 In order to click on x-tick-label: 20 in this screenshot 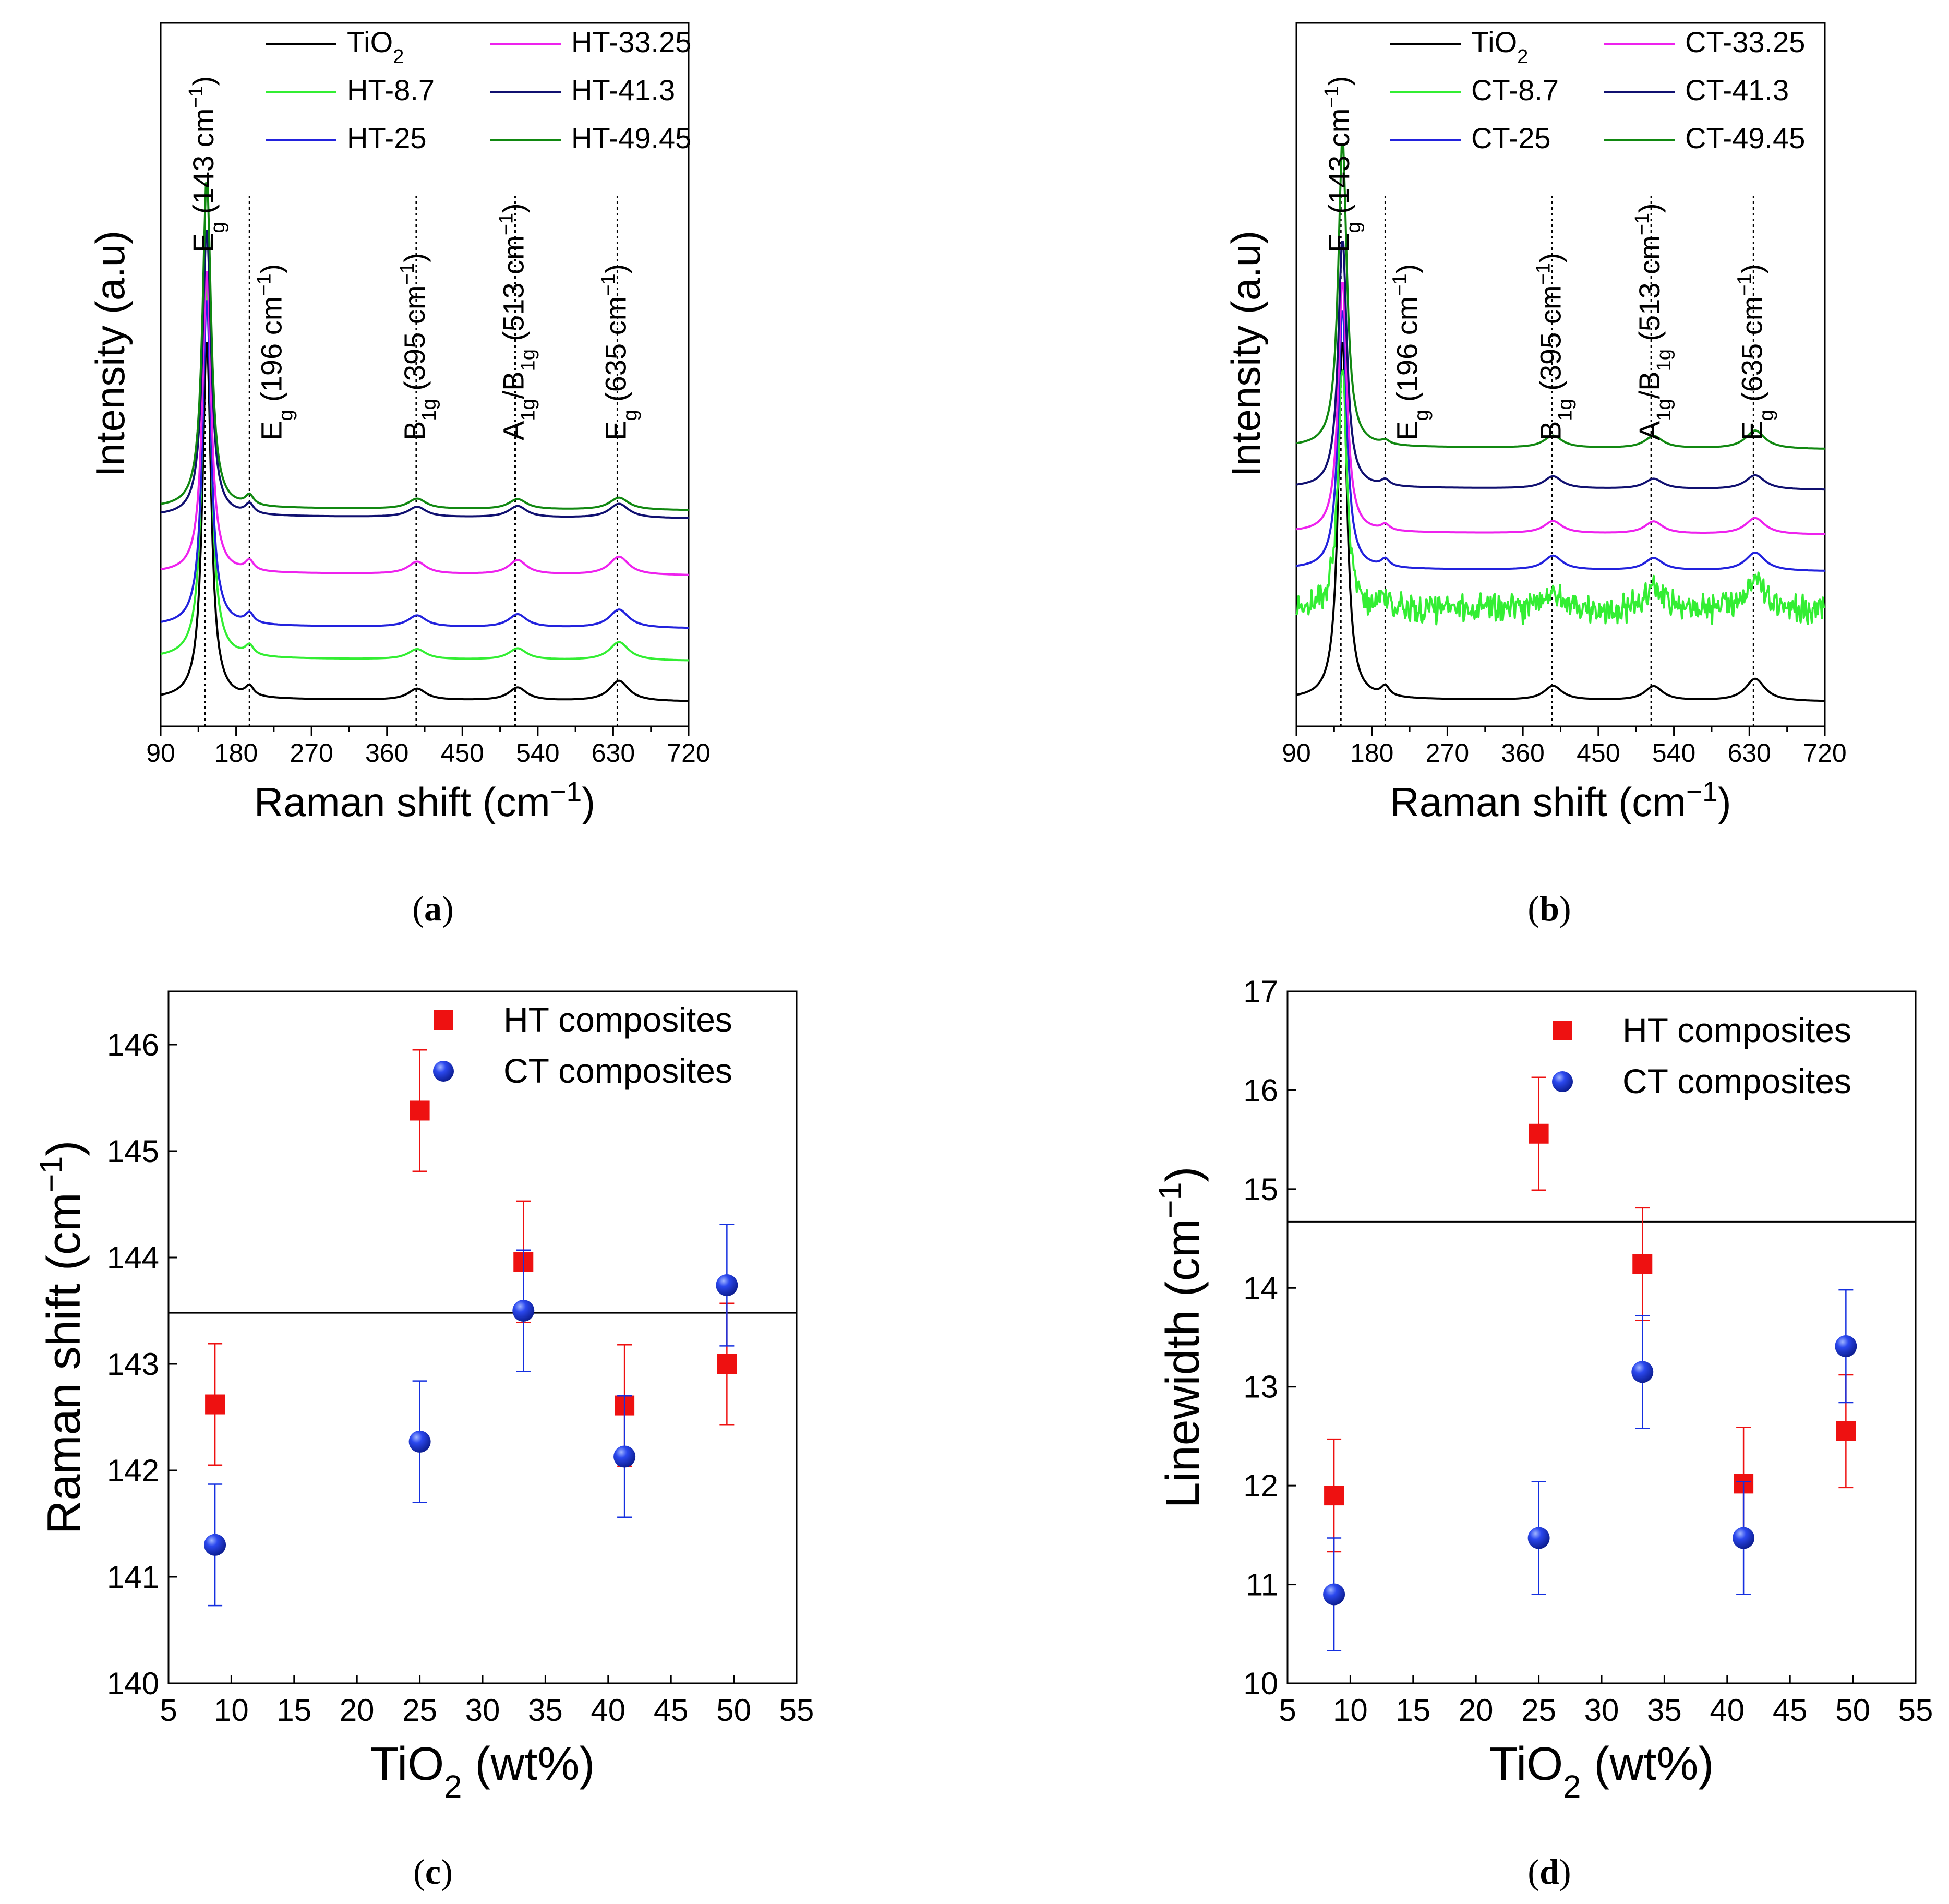, I will do `click(357, 1710)`.